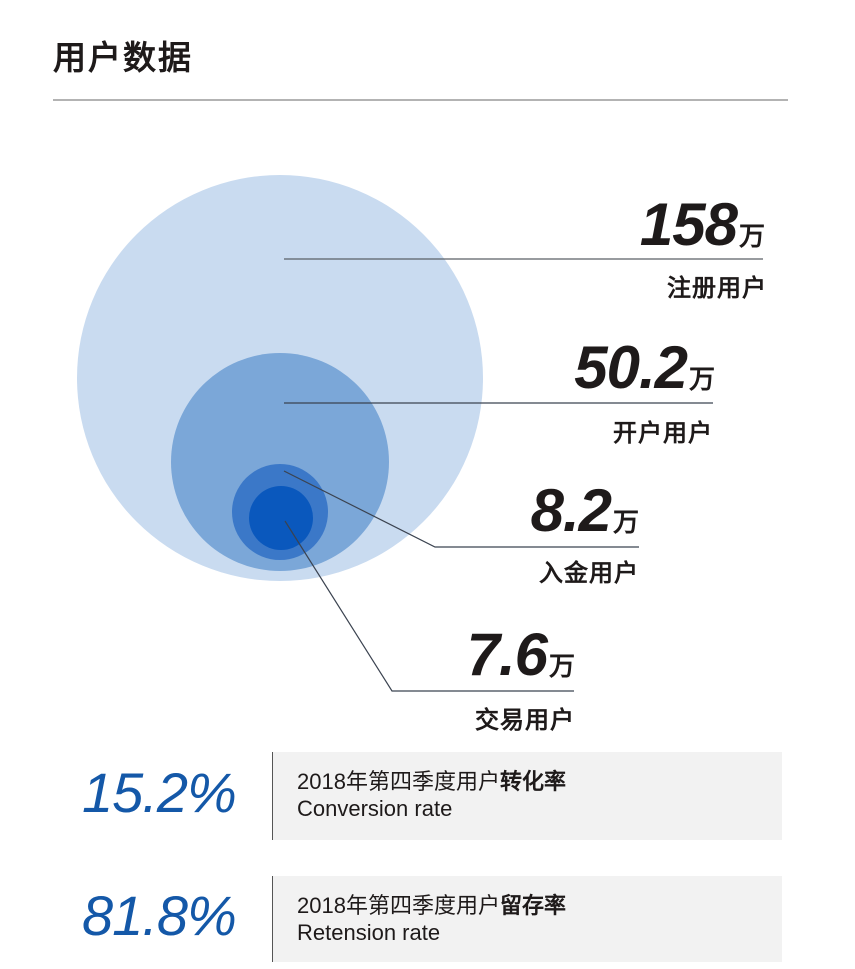  I want to click on page-title: 用户数据, so click(123, 57).